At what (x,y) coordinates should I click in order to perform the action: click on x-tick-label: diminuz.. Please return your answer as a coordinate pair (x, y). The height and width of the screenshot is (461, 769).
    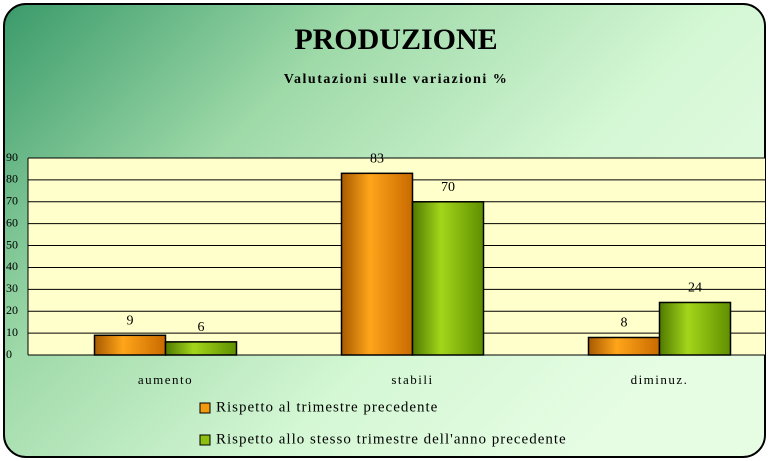
    Looking at the image, I should click on (660, 379).